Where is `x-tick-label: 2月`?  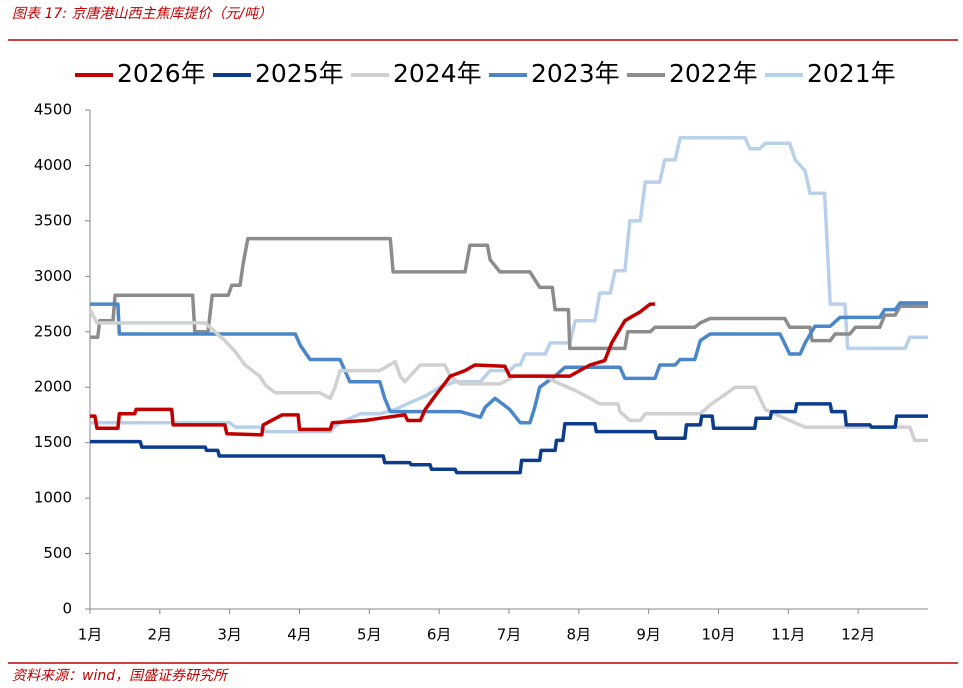
x-tick-label: 2月 is located at coordinates (160, 635).